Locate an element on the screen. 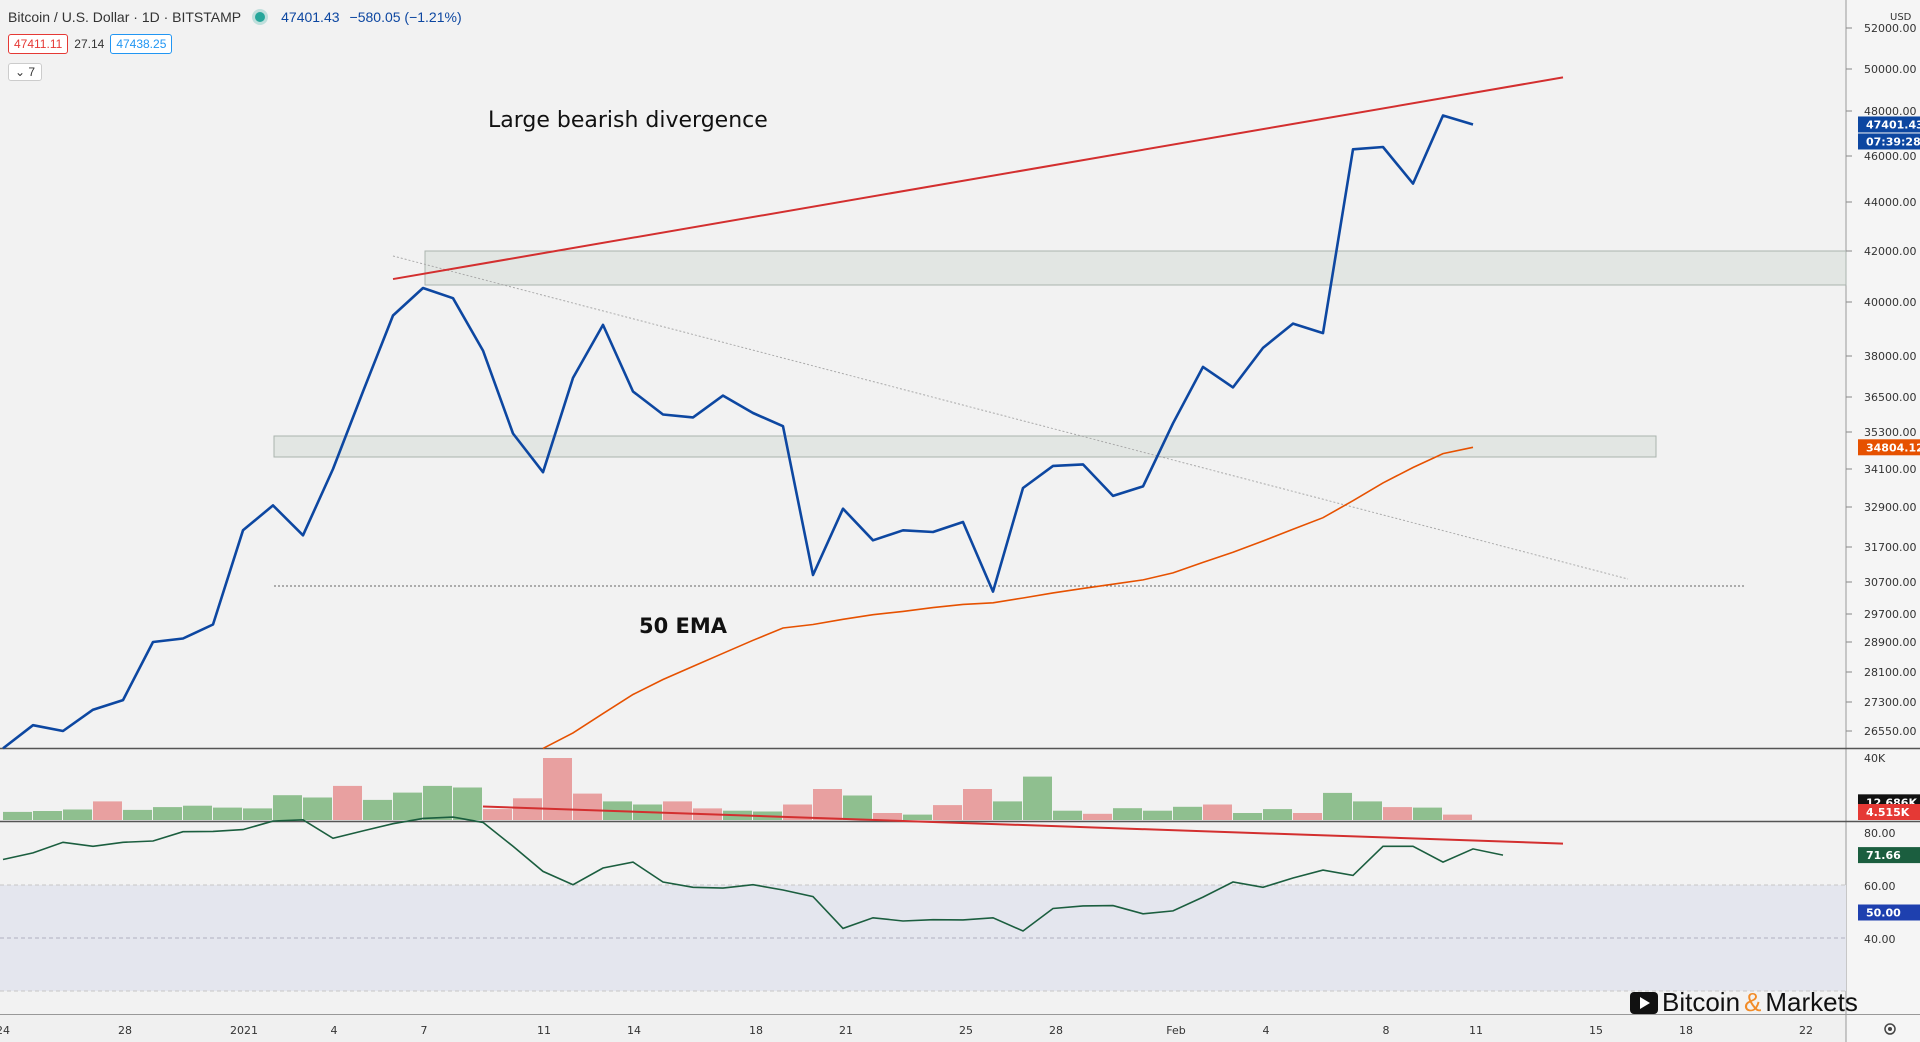  last-price: 47401.43 is located at coordinates (310, 17).